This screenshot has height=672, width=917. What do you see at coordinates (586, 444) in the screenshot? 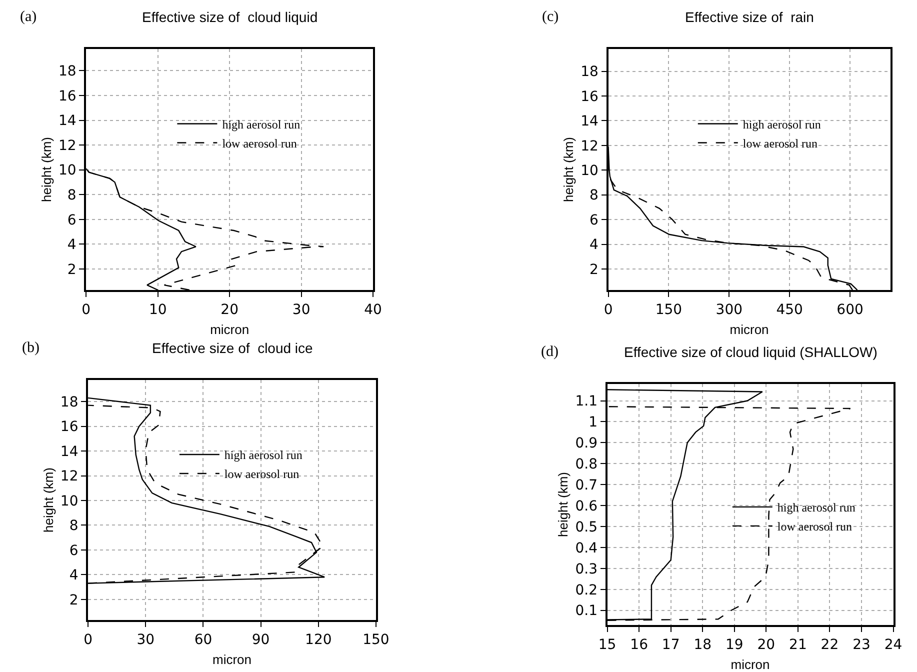
I see `y-tick-label: 0.9` at bounding box center [586, 444].